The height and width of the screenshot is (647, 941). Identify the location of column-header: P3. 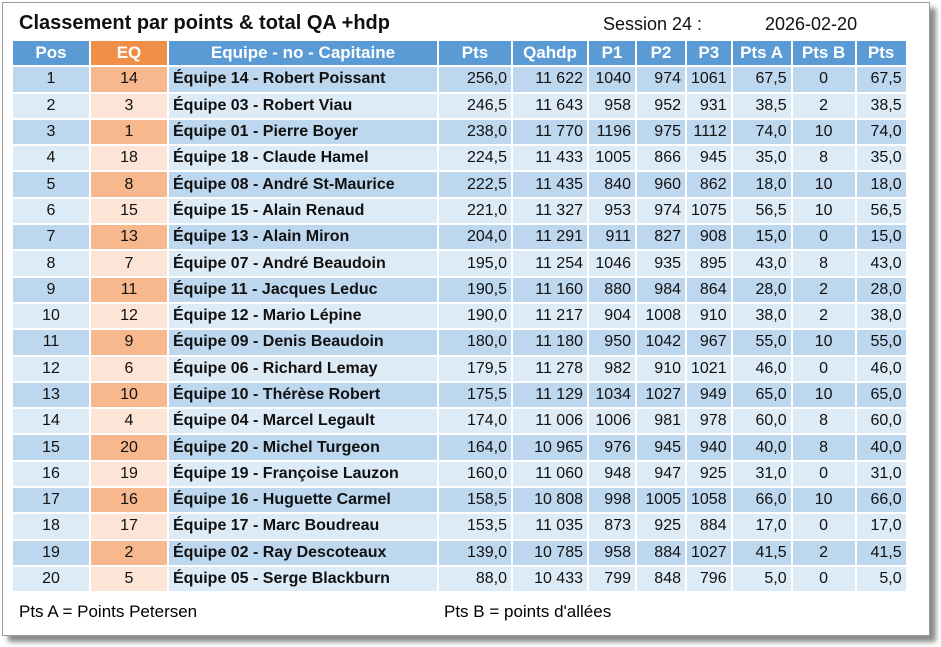
(710, 54).